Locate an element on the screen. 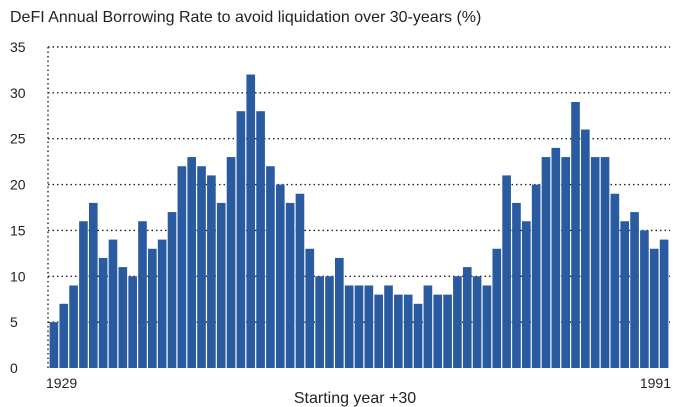 This screenshot has height=407, width=673. bar-1929 is located at coordinates (54, 345).